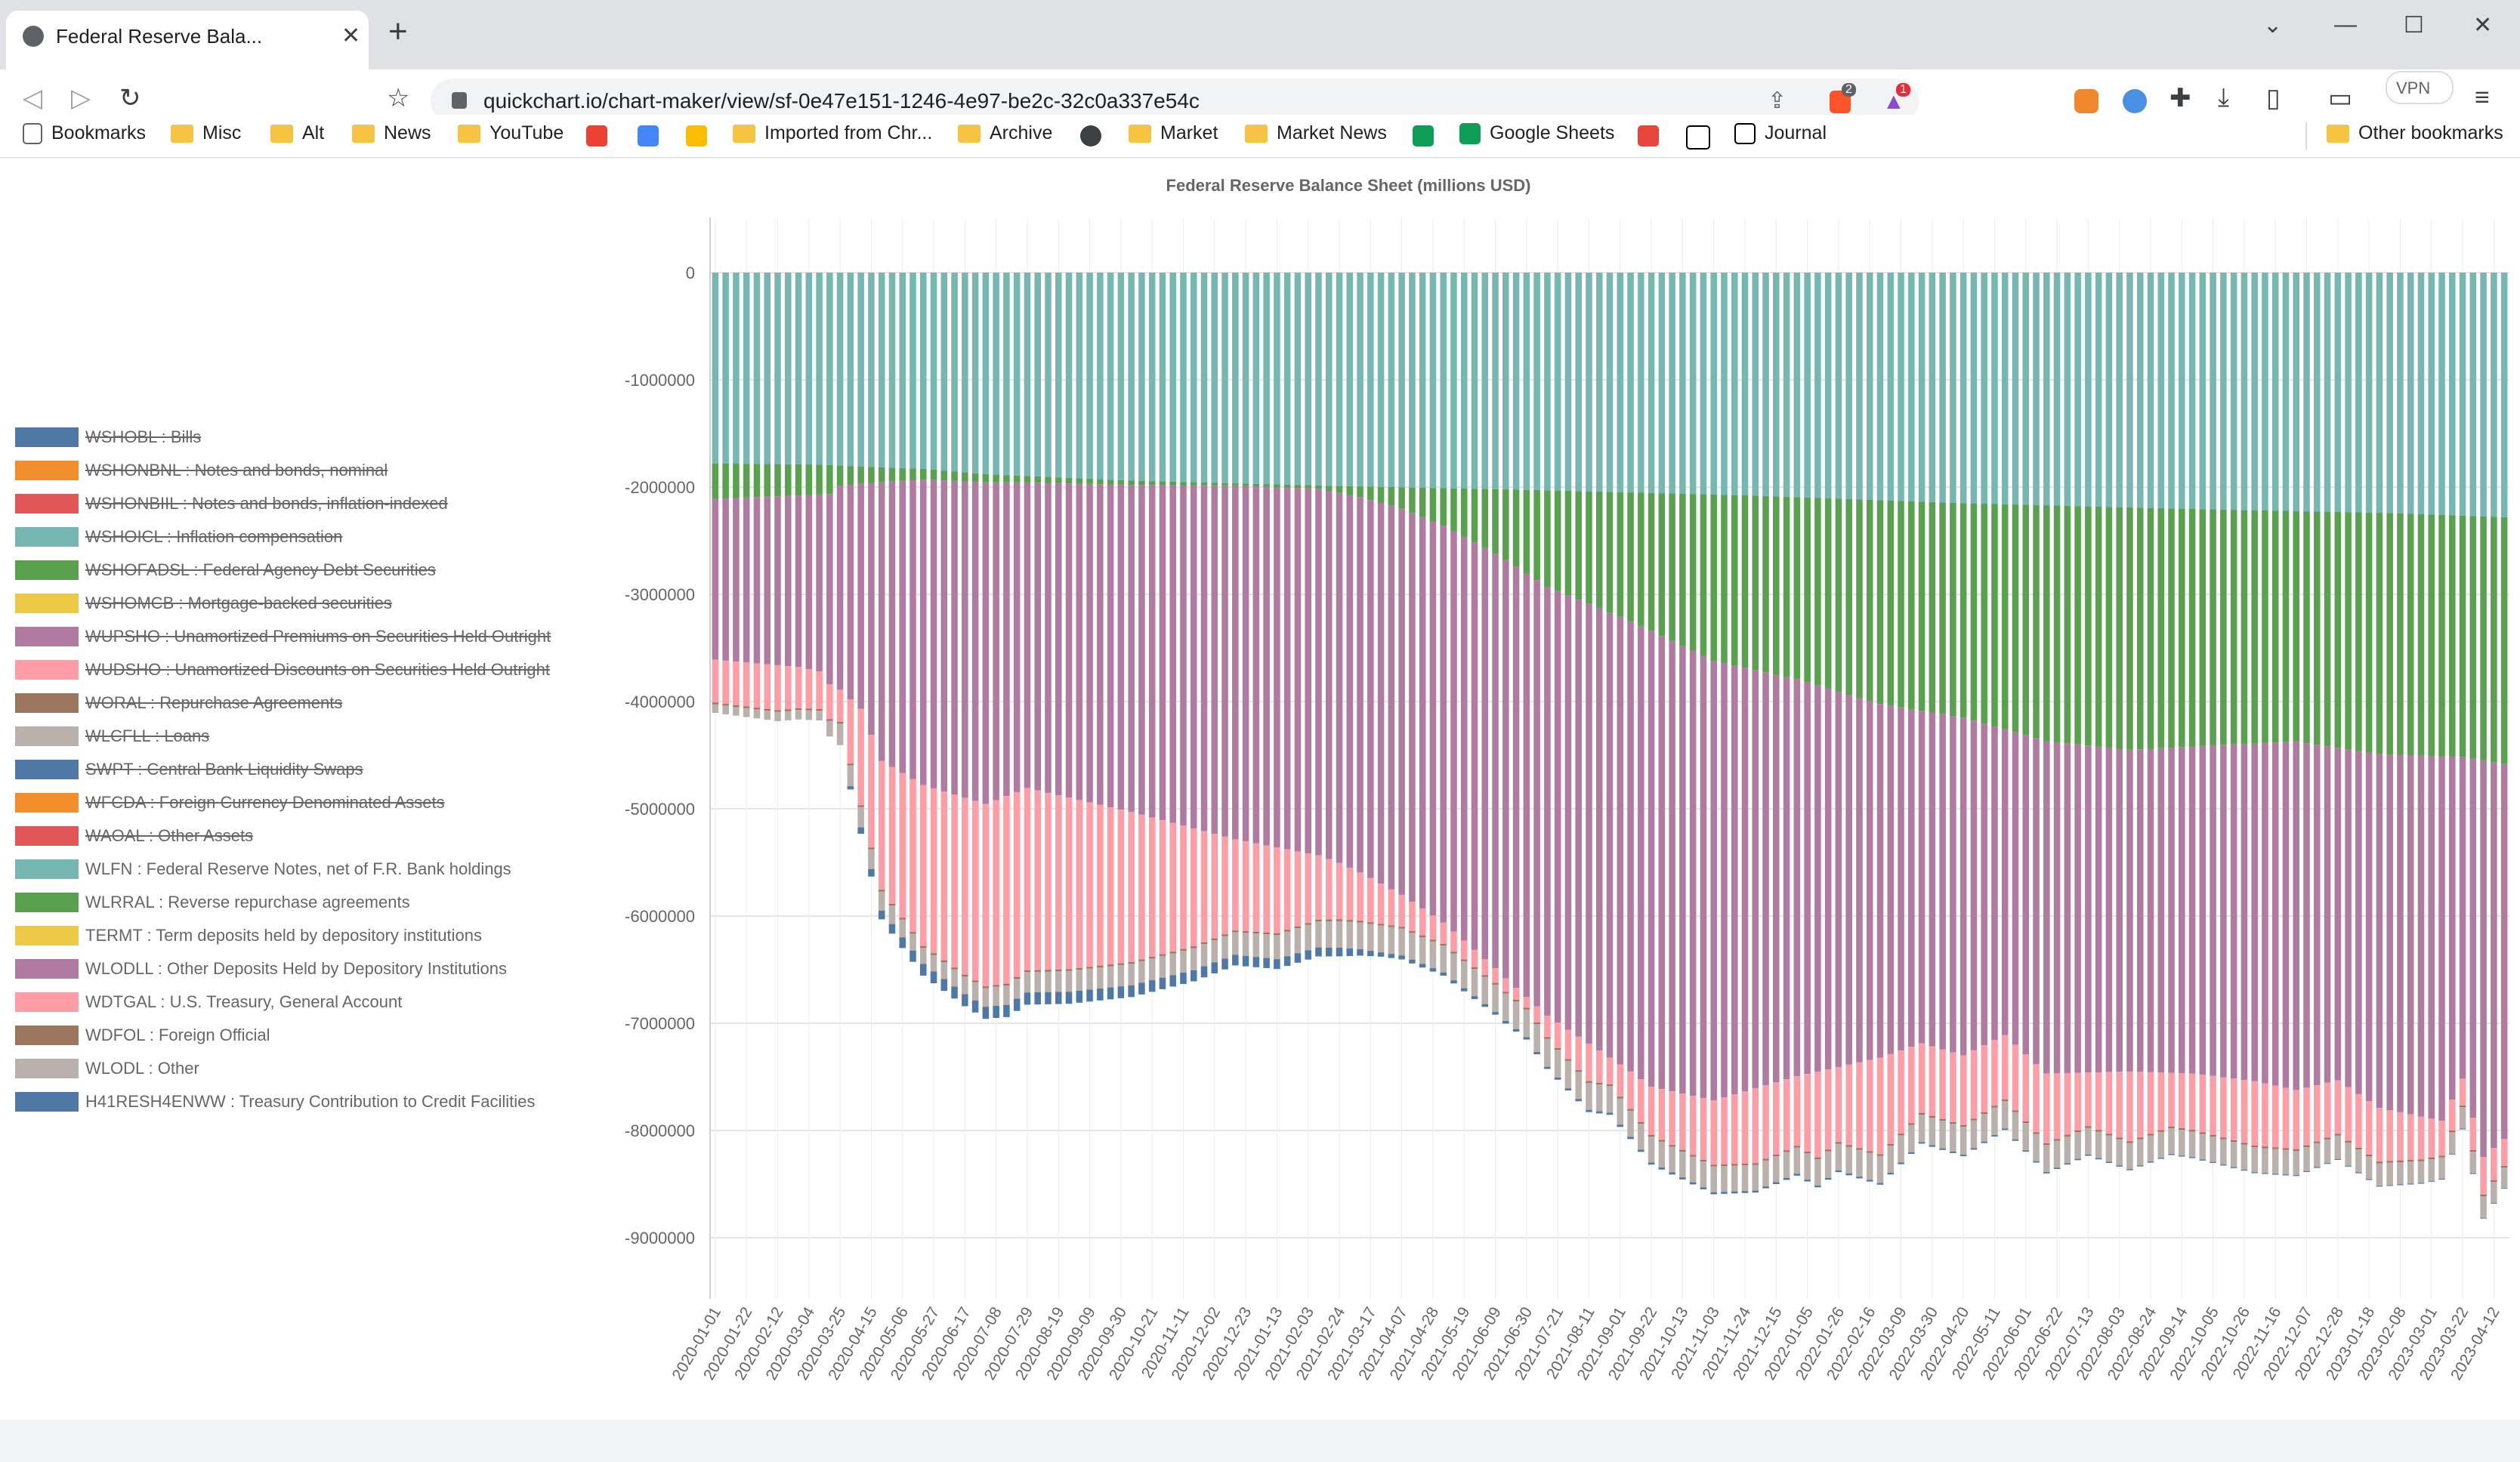 The image size is (2520, 1462). I want to click on new-tab-button: +, so click(398, 31).